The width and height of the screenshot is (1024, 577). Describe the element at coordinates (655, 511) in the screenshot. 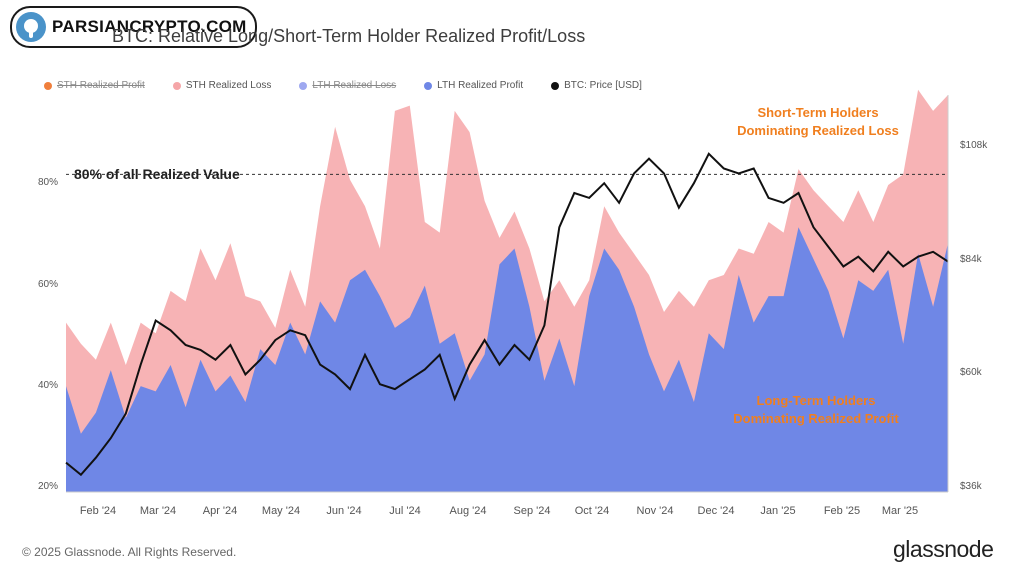

I see `x-tick: Nov '24` at that location.